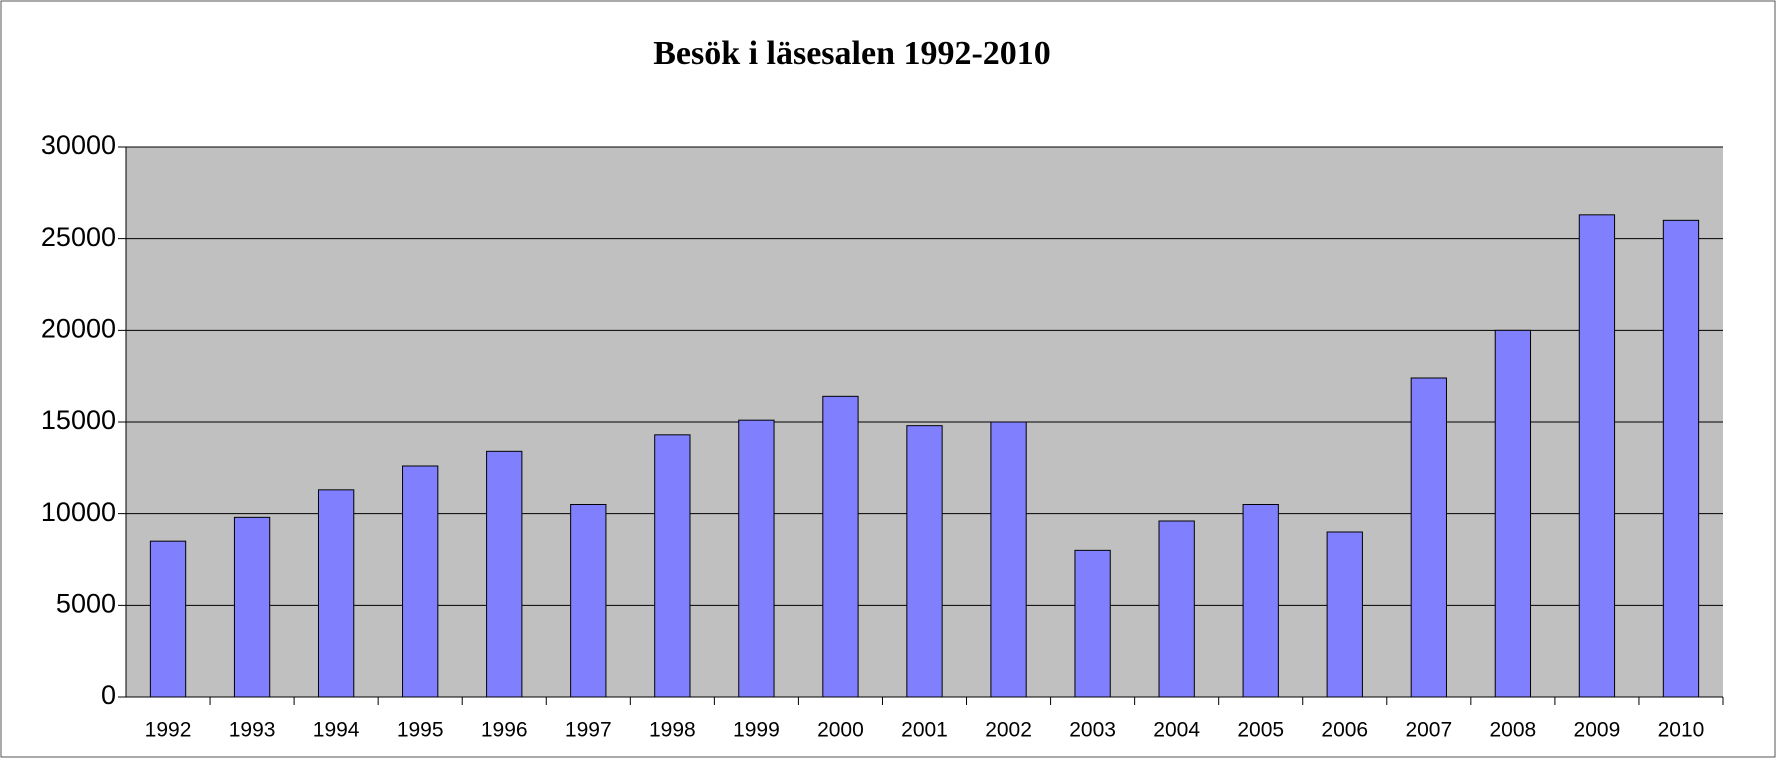  What do you see at coordinates (336, 730) in the screenshot?
I see `x-tick-label: 1994` at bounding box center [336, 730].